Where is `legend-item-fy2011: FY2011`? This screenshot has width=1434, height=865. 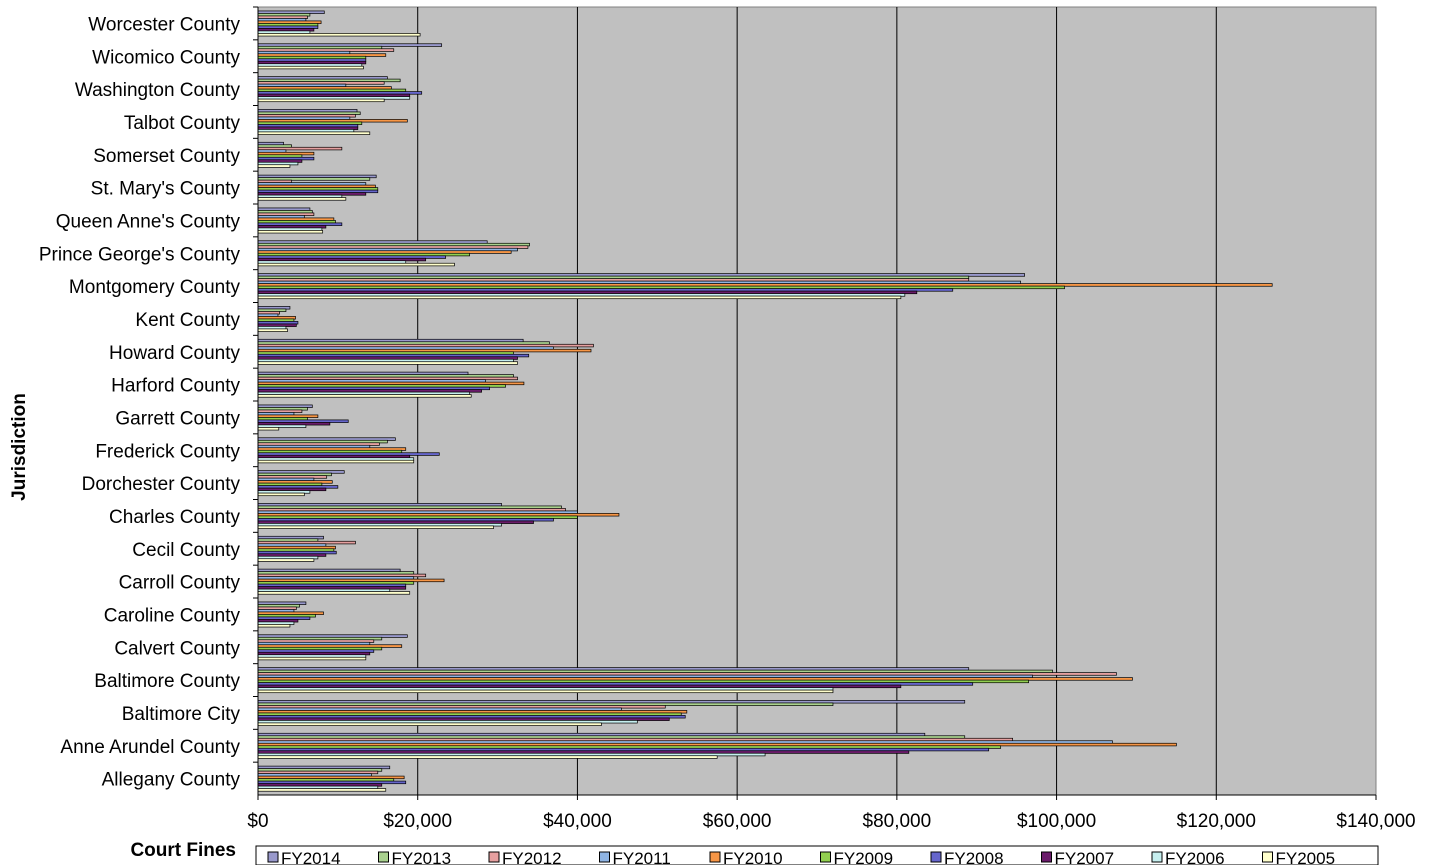
legend-item-fy2011: FY2011 is located at coordinates (635, 857).